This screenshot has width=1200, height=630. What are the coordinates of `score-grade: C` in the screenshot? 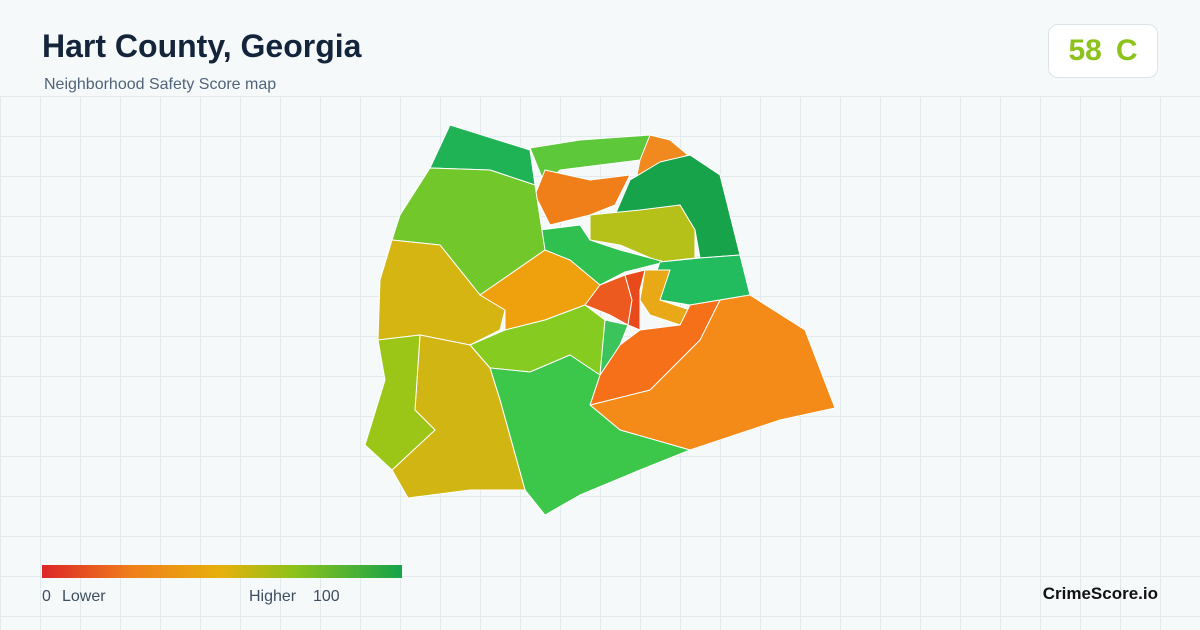 It's located at (1126, 50).